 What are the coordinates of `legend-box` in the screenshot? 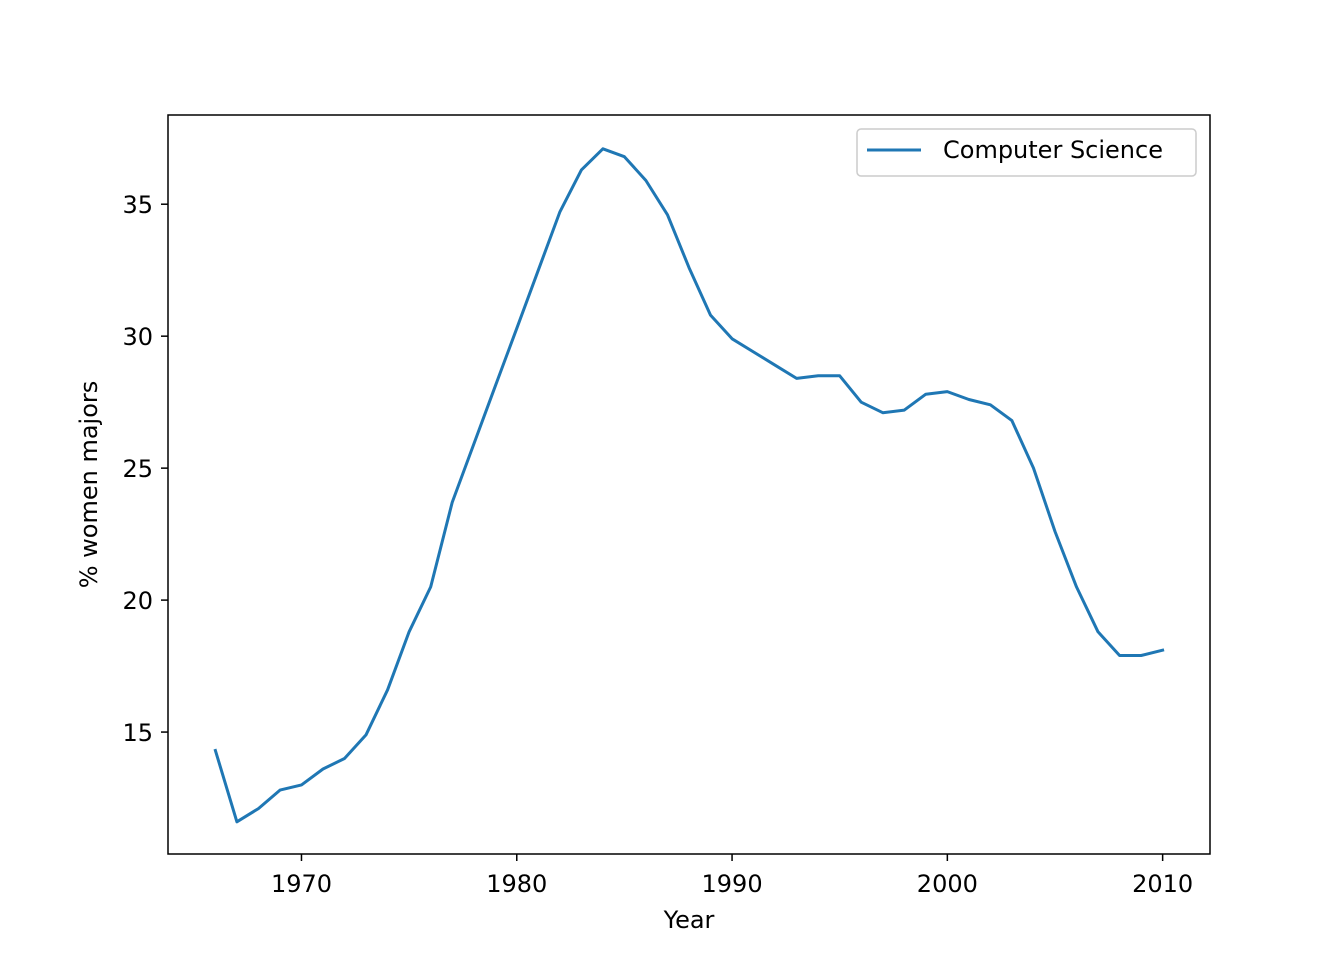 It's located at (1026, 152).